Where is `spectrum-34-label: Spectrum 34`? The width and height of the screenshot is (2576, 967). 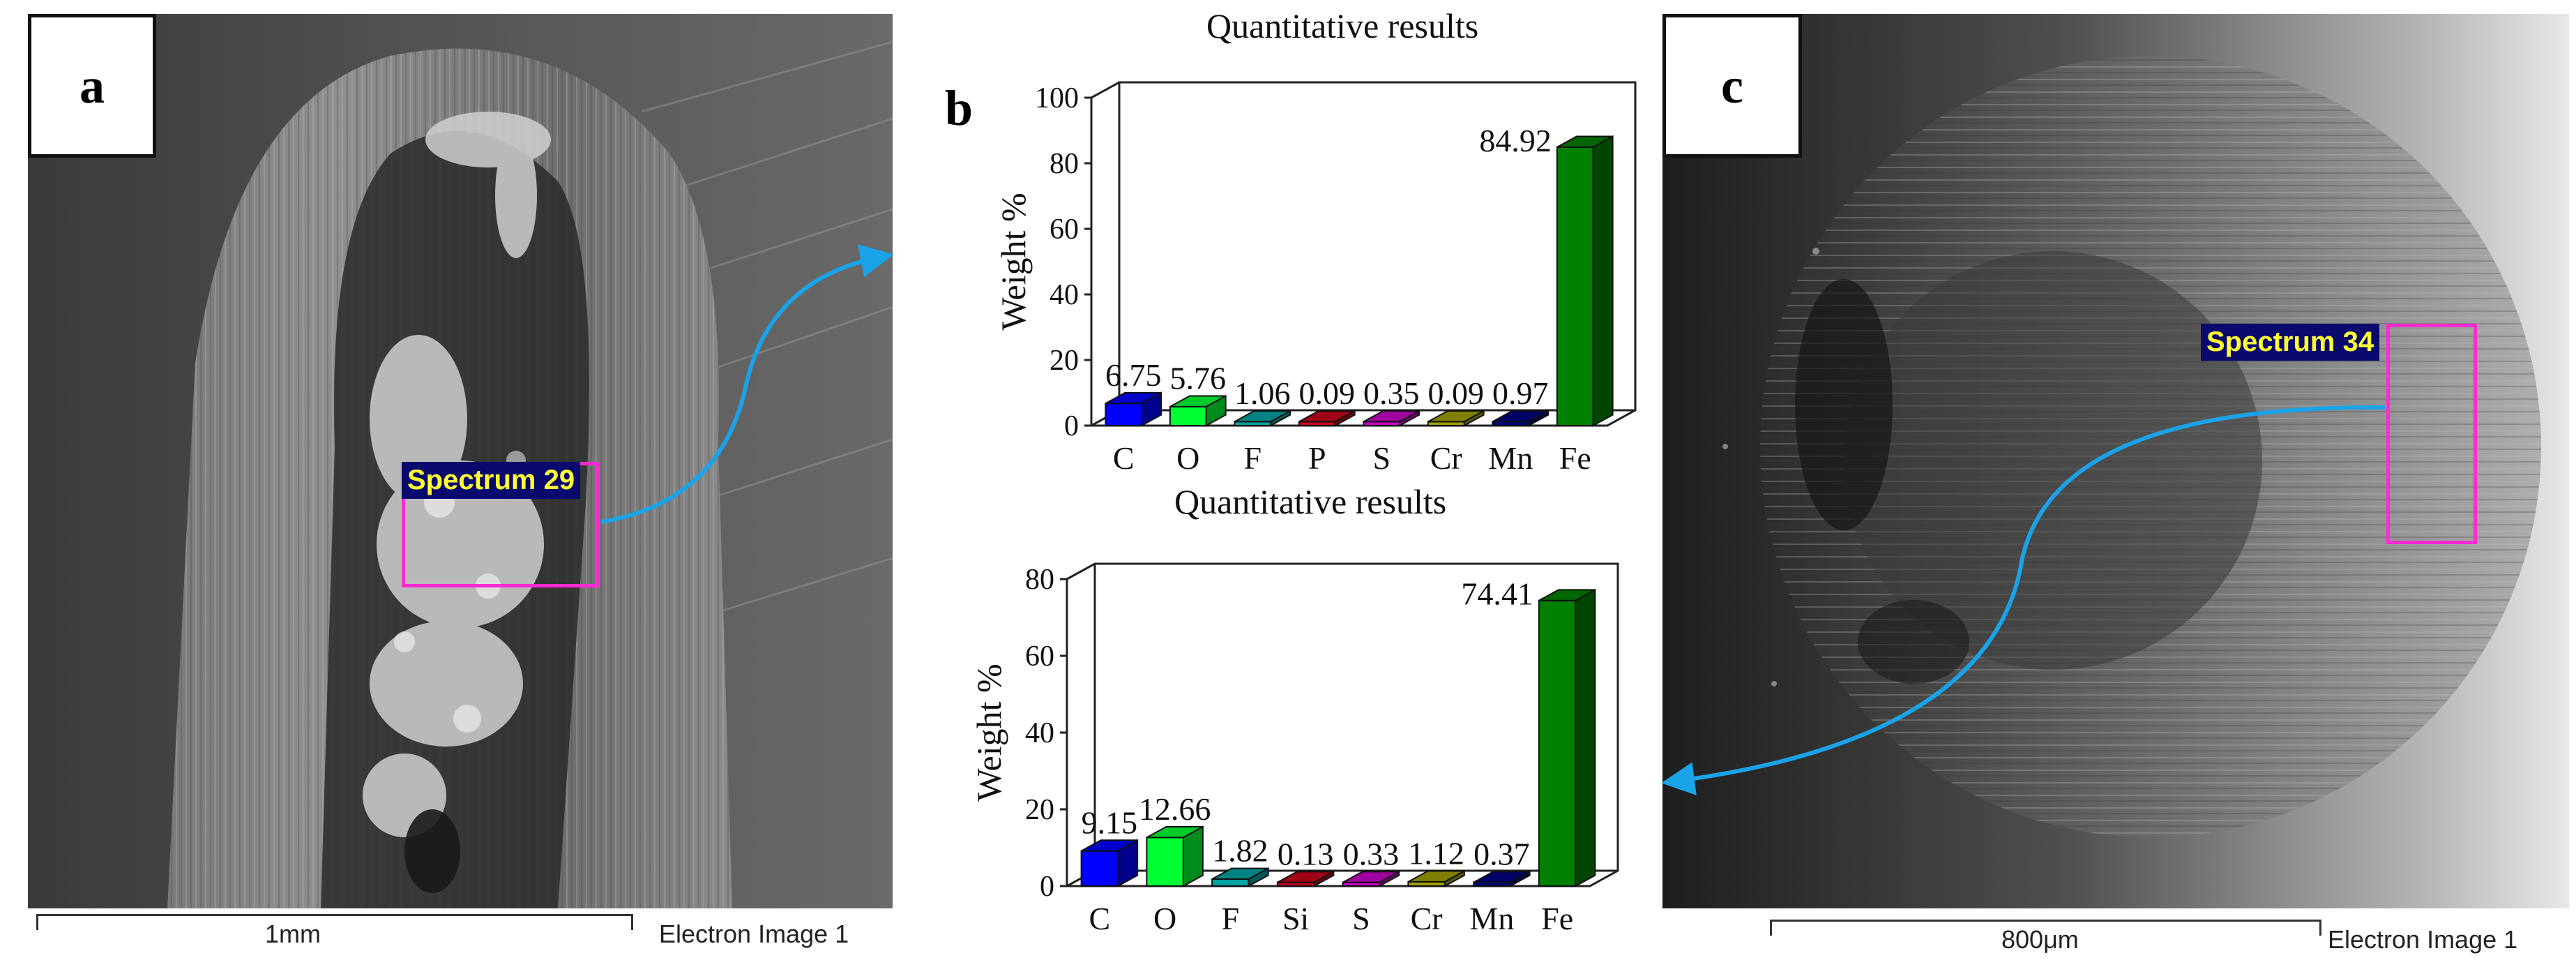 spectrum-34-label: Spectrum 34 is located at coordinates (2290, 342).